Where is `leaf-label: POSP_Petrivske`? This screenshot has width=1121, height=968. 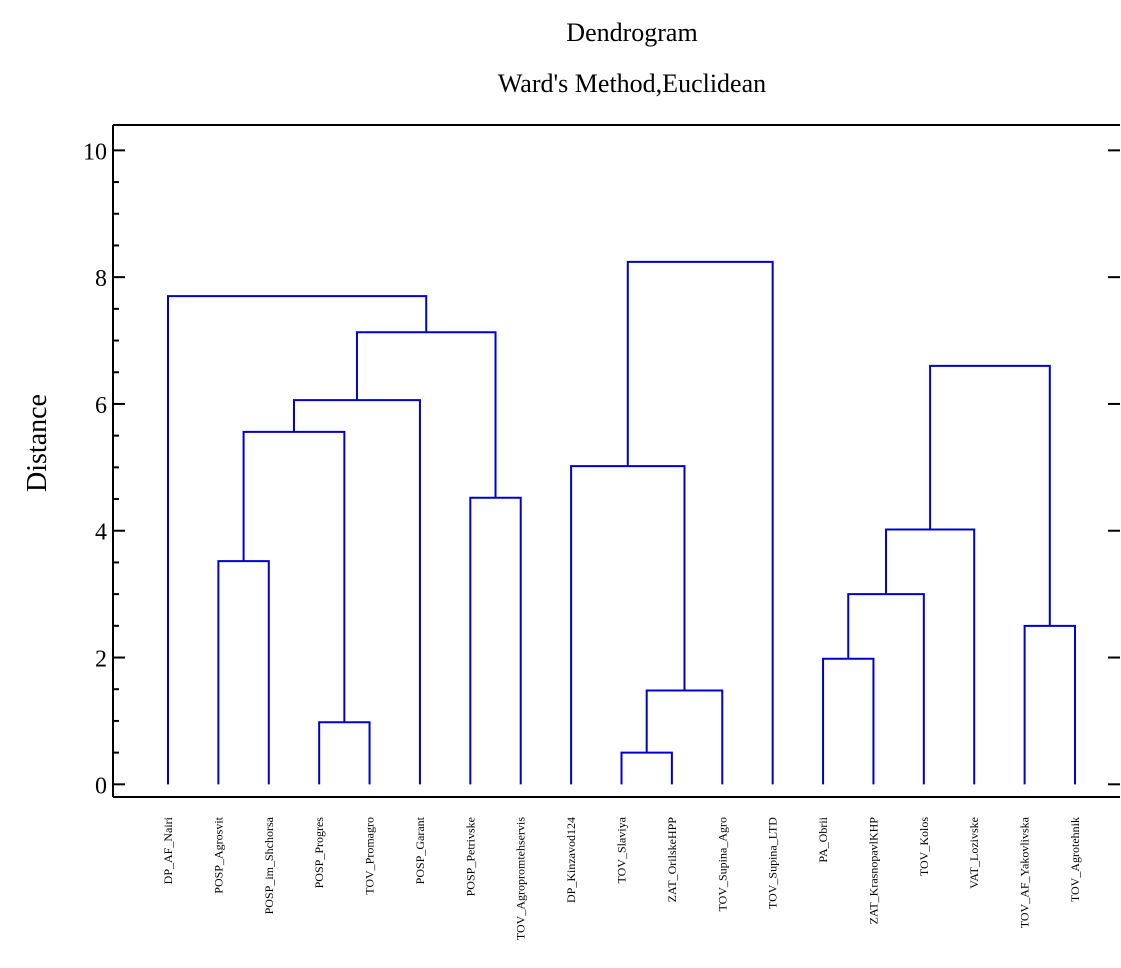
leaf-label: POSP_Petrivske is located at coordinates (470, 856).